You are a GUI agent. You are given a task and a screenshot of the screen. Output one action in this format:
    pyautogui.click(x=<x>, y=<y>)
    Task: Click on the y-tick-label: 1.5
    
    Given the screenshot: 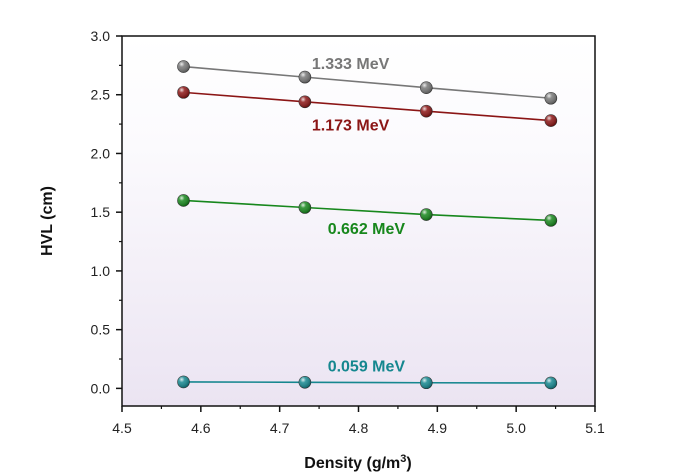 What is the action you would take?
    pyautogui.click(x=101, y=212)
    